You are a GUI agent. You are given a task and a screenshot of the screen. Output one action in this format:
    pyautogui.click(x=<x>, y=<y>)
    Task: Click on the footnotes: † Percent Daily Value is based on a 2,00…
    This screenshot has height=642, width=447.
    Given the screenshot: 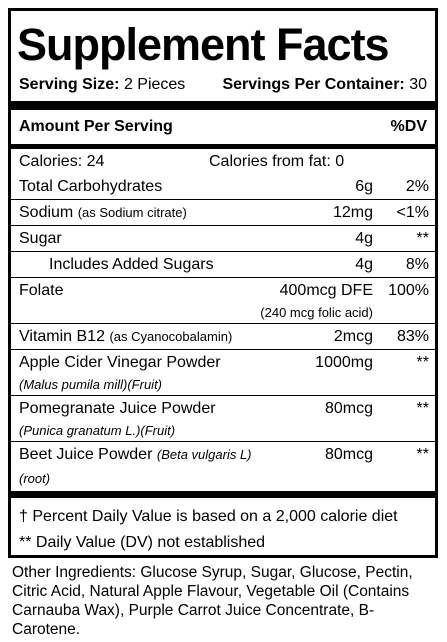 What is the action you would take?
    pyautogui.click(x=223, y=527)
    